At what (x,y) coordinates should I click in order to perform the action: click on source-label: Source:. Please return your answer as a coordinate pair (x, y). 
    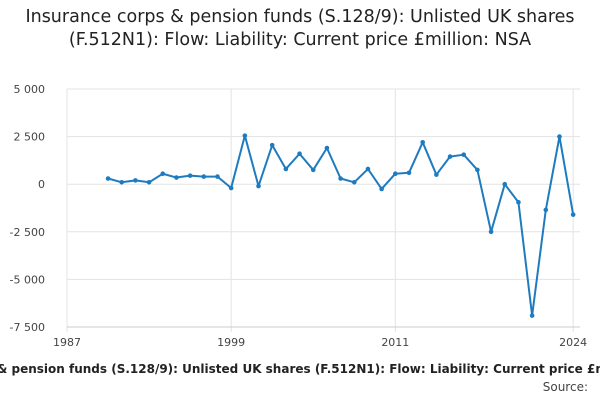
    Looking at the image, I should click on (565, 387).